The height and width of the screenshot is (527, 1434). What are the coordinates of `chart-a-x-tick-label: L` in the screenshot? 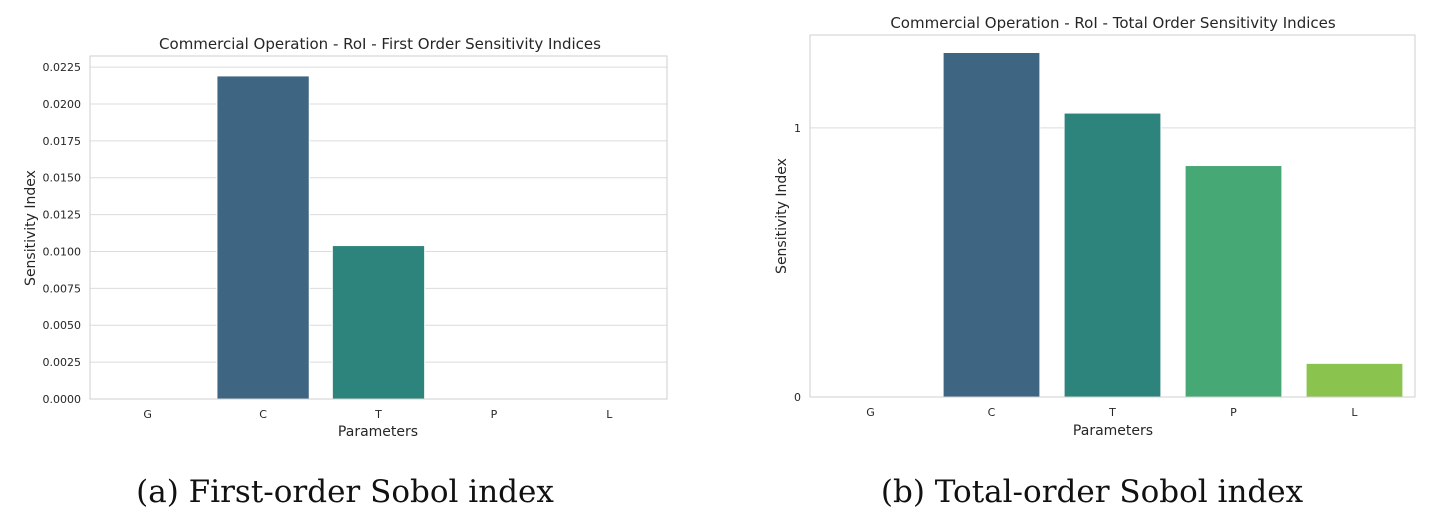 It's located at (609, 414).